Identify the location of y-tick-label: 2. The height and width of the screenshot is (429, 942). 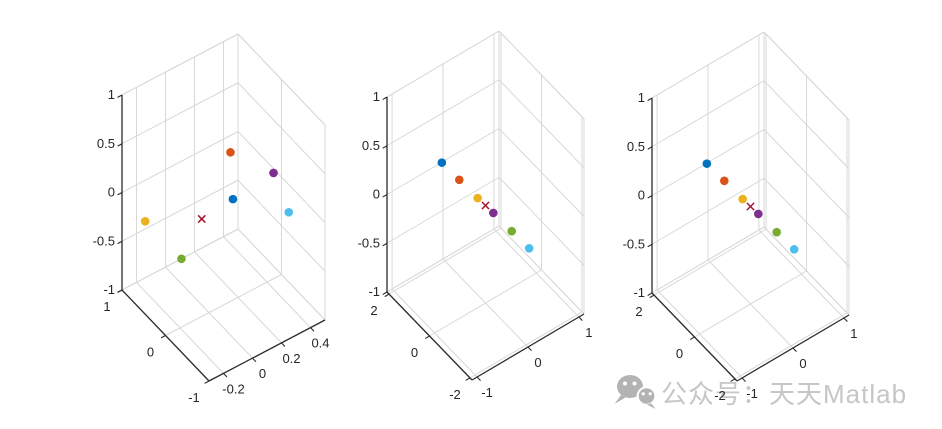
(373, 310).